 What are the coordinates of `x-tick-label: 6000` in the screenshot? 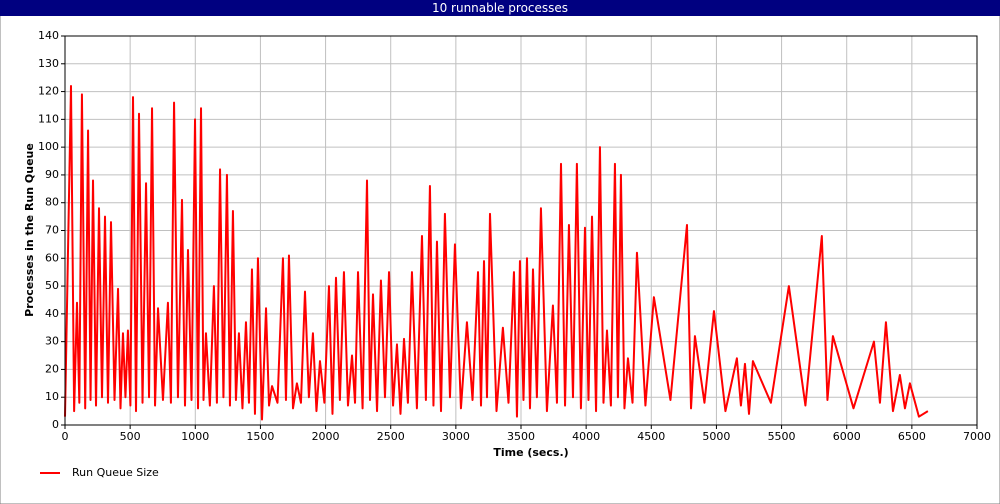 It's located at (847, 436).